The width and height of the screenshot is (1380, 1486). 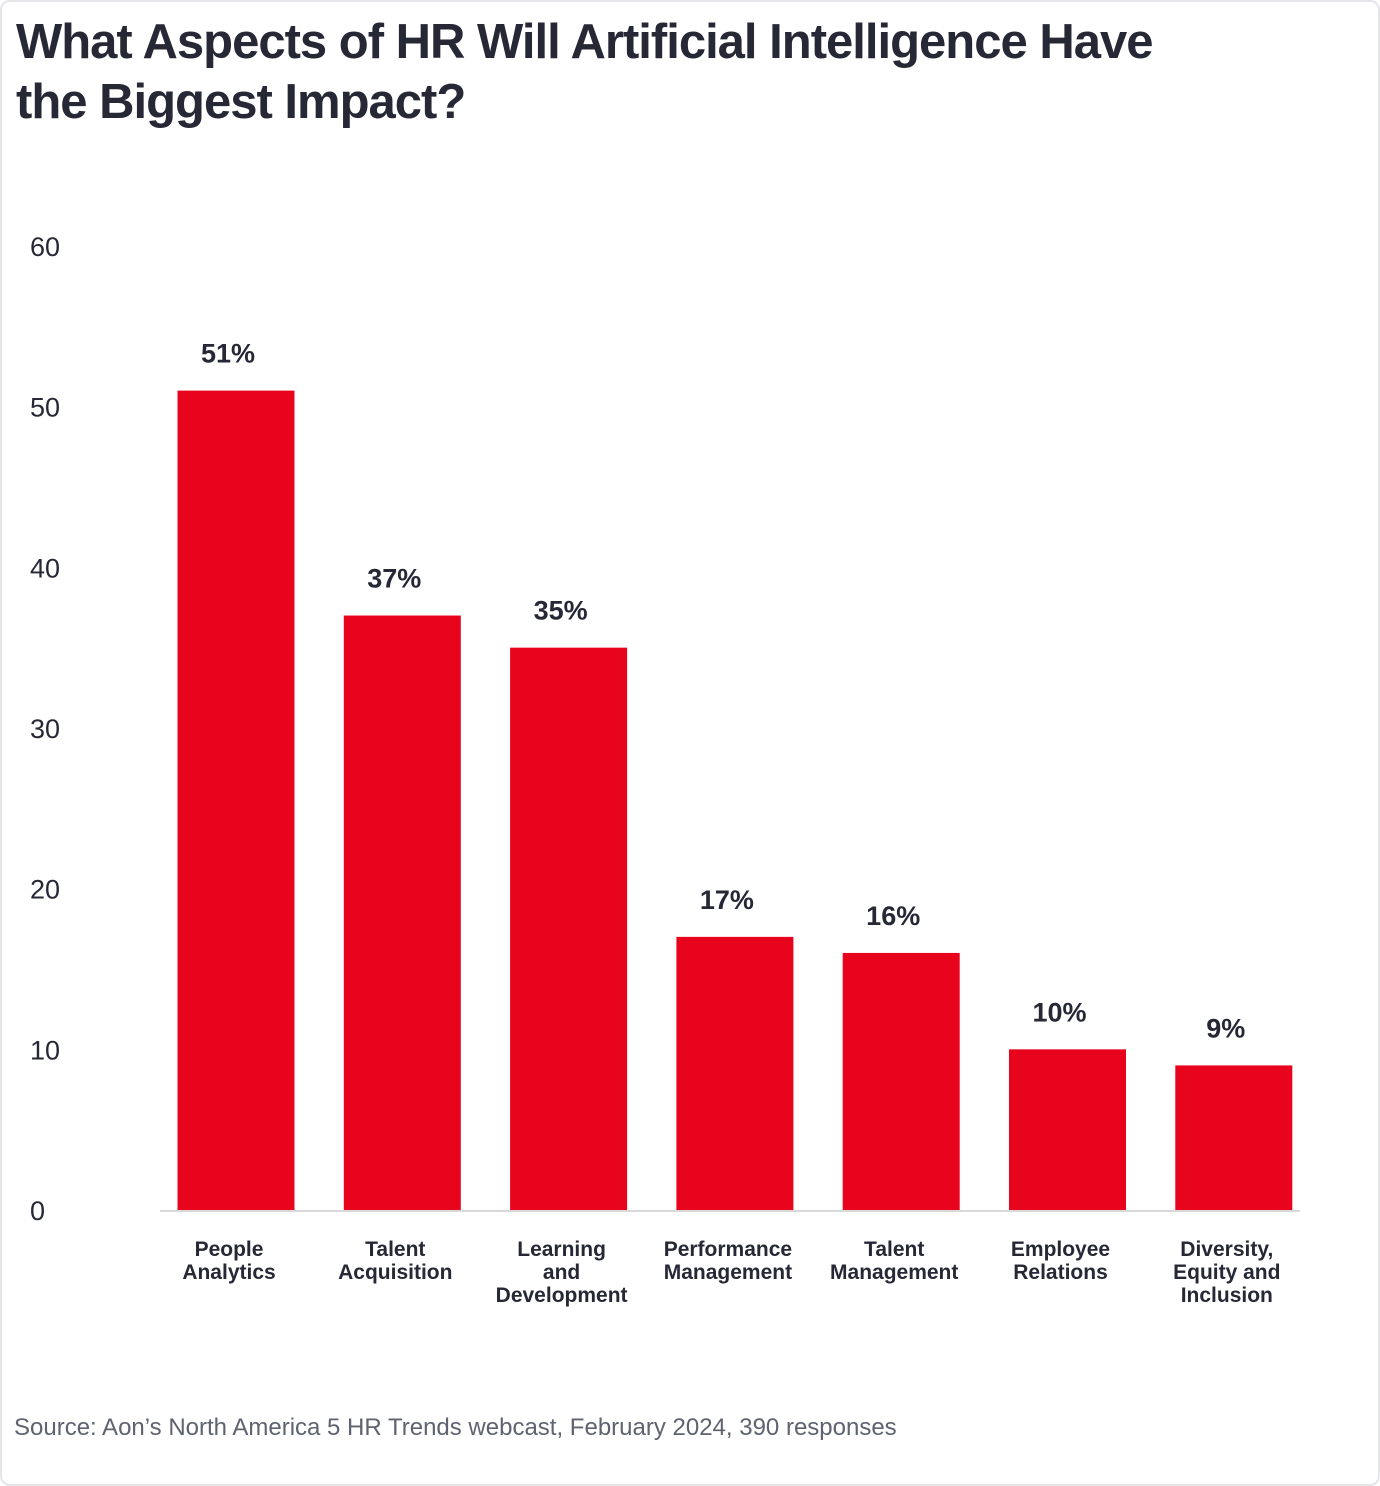 I want to click on y-tick-label: 10, so click(x=45, y=1050).